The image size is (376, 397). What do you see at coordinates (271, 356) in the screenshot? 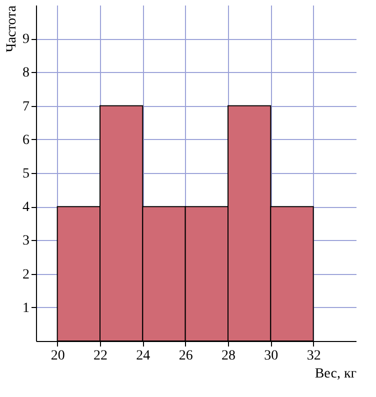
I see `x-tick-label: 30` at bounding box center [271, 356].